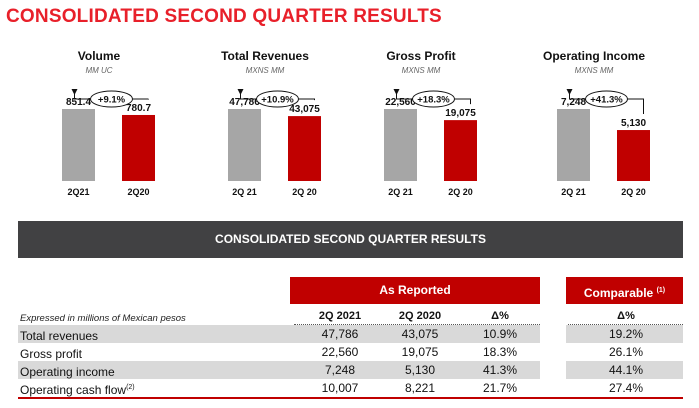 This screenshot has width=699, height=408. Describe the element at coordinates (350, 239) in the screenshot. I see `table-banner: CONSOLIDATED SECOND QUARTER RESULTS` at that location.